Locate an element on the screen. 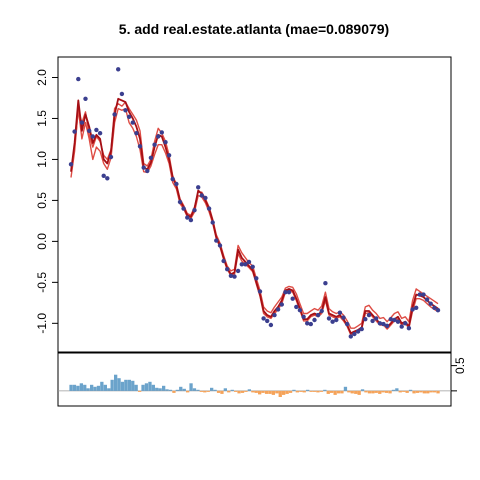 The width and height of the screenshot is (480, 480). y-tick-label: 2.0 is located at coordinates (42, 77).